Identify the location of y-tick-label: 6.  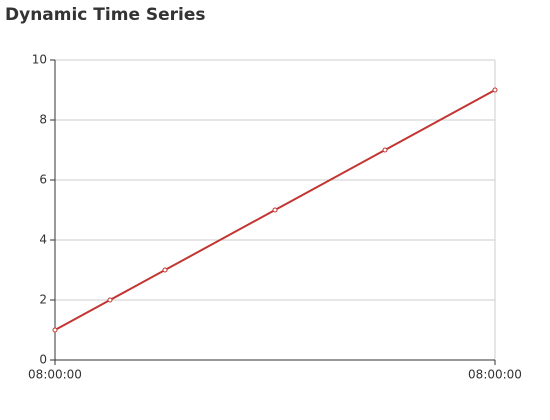
(43, 180).